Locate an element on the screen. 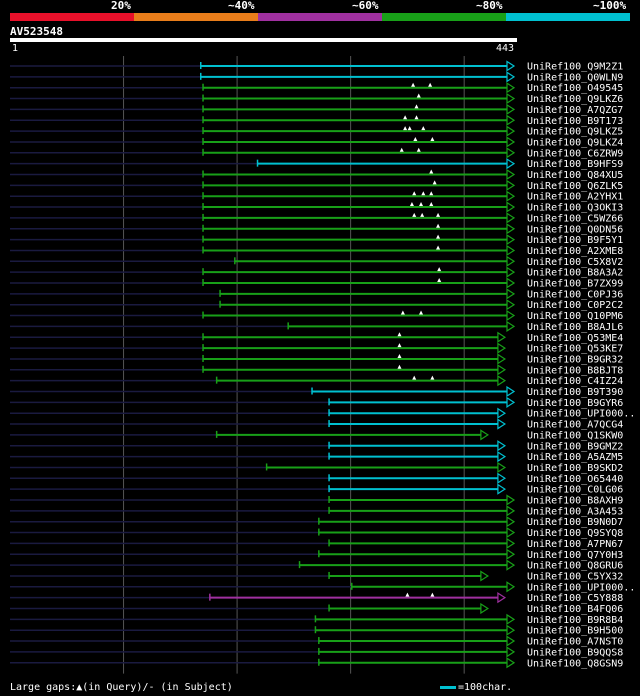 This screenshot has width=640, height=696. hit-label: UniRef100_Q1SKW0 is located at coordinates (575, 435).